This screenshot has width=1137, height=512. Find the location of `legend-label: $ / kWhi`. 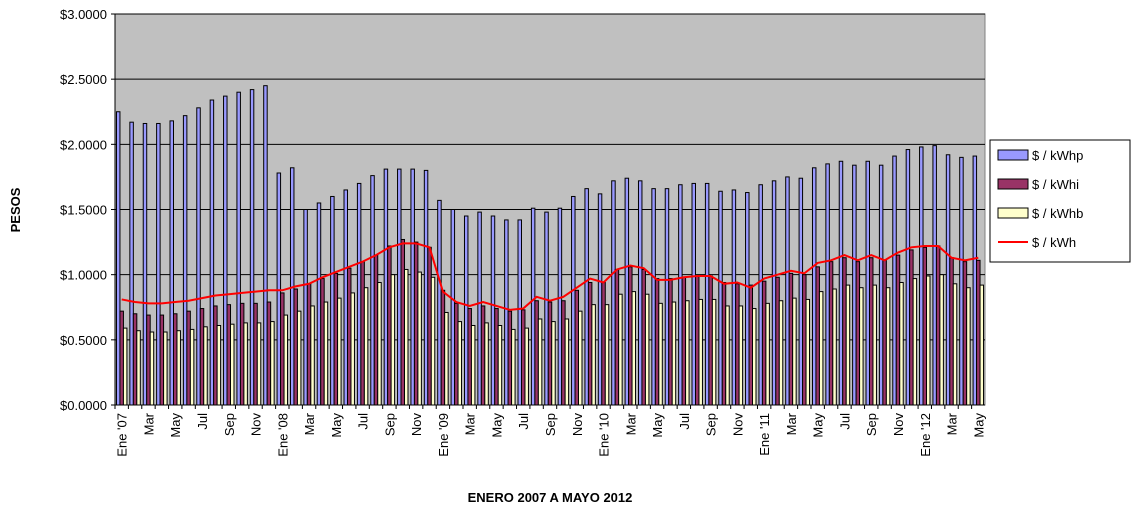

legend-label: $ / kWhi is located at coordinates (1055, 184).